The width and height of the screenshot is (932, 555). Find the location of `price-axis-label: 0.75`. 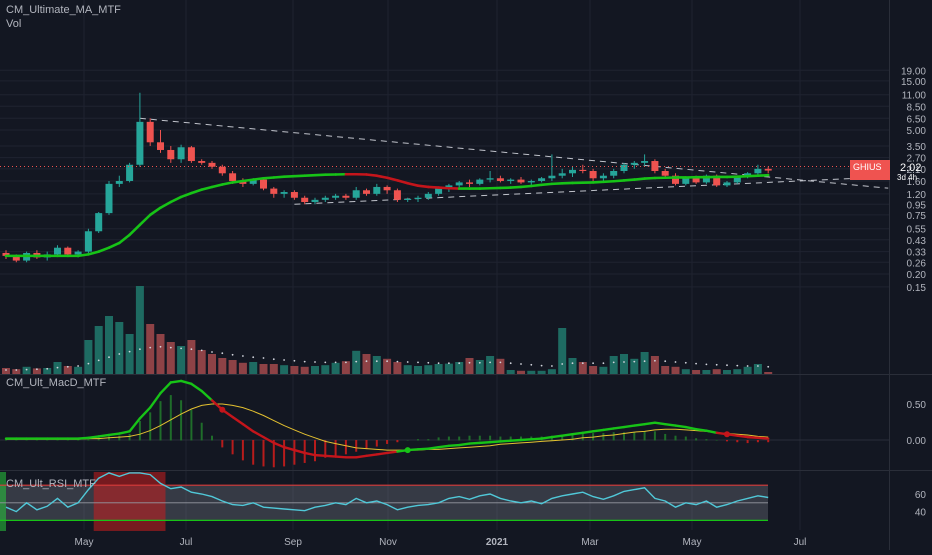

price-axis-label: 0.75 is located at coordinates (917, 216).